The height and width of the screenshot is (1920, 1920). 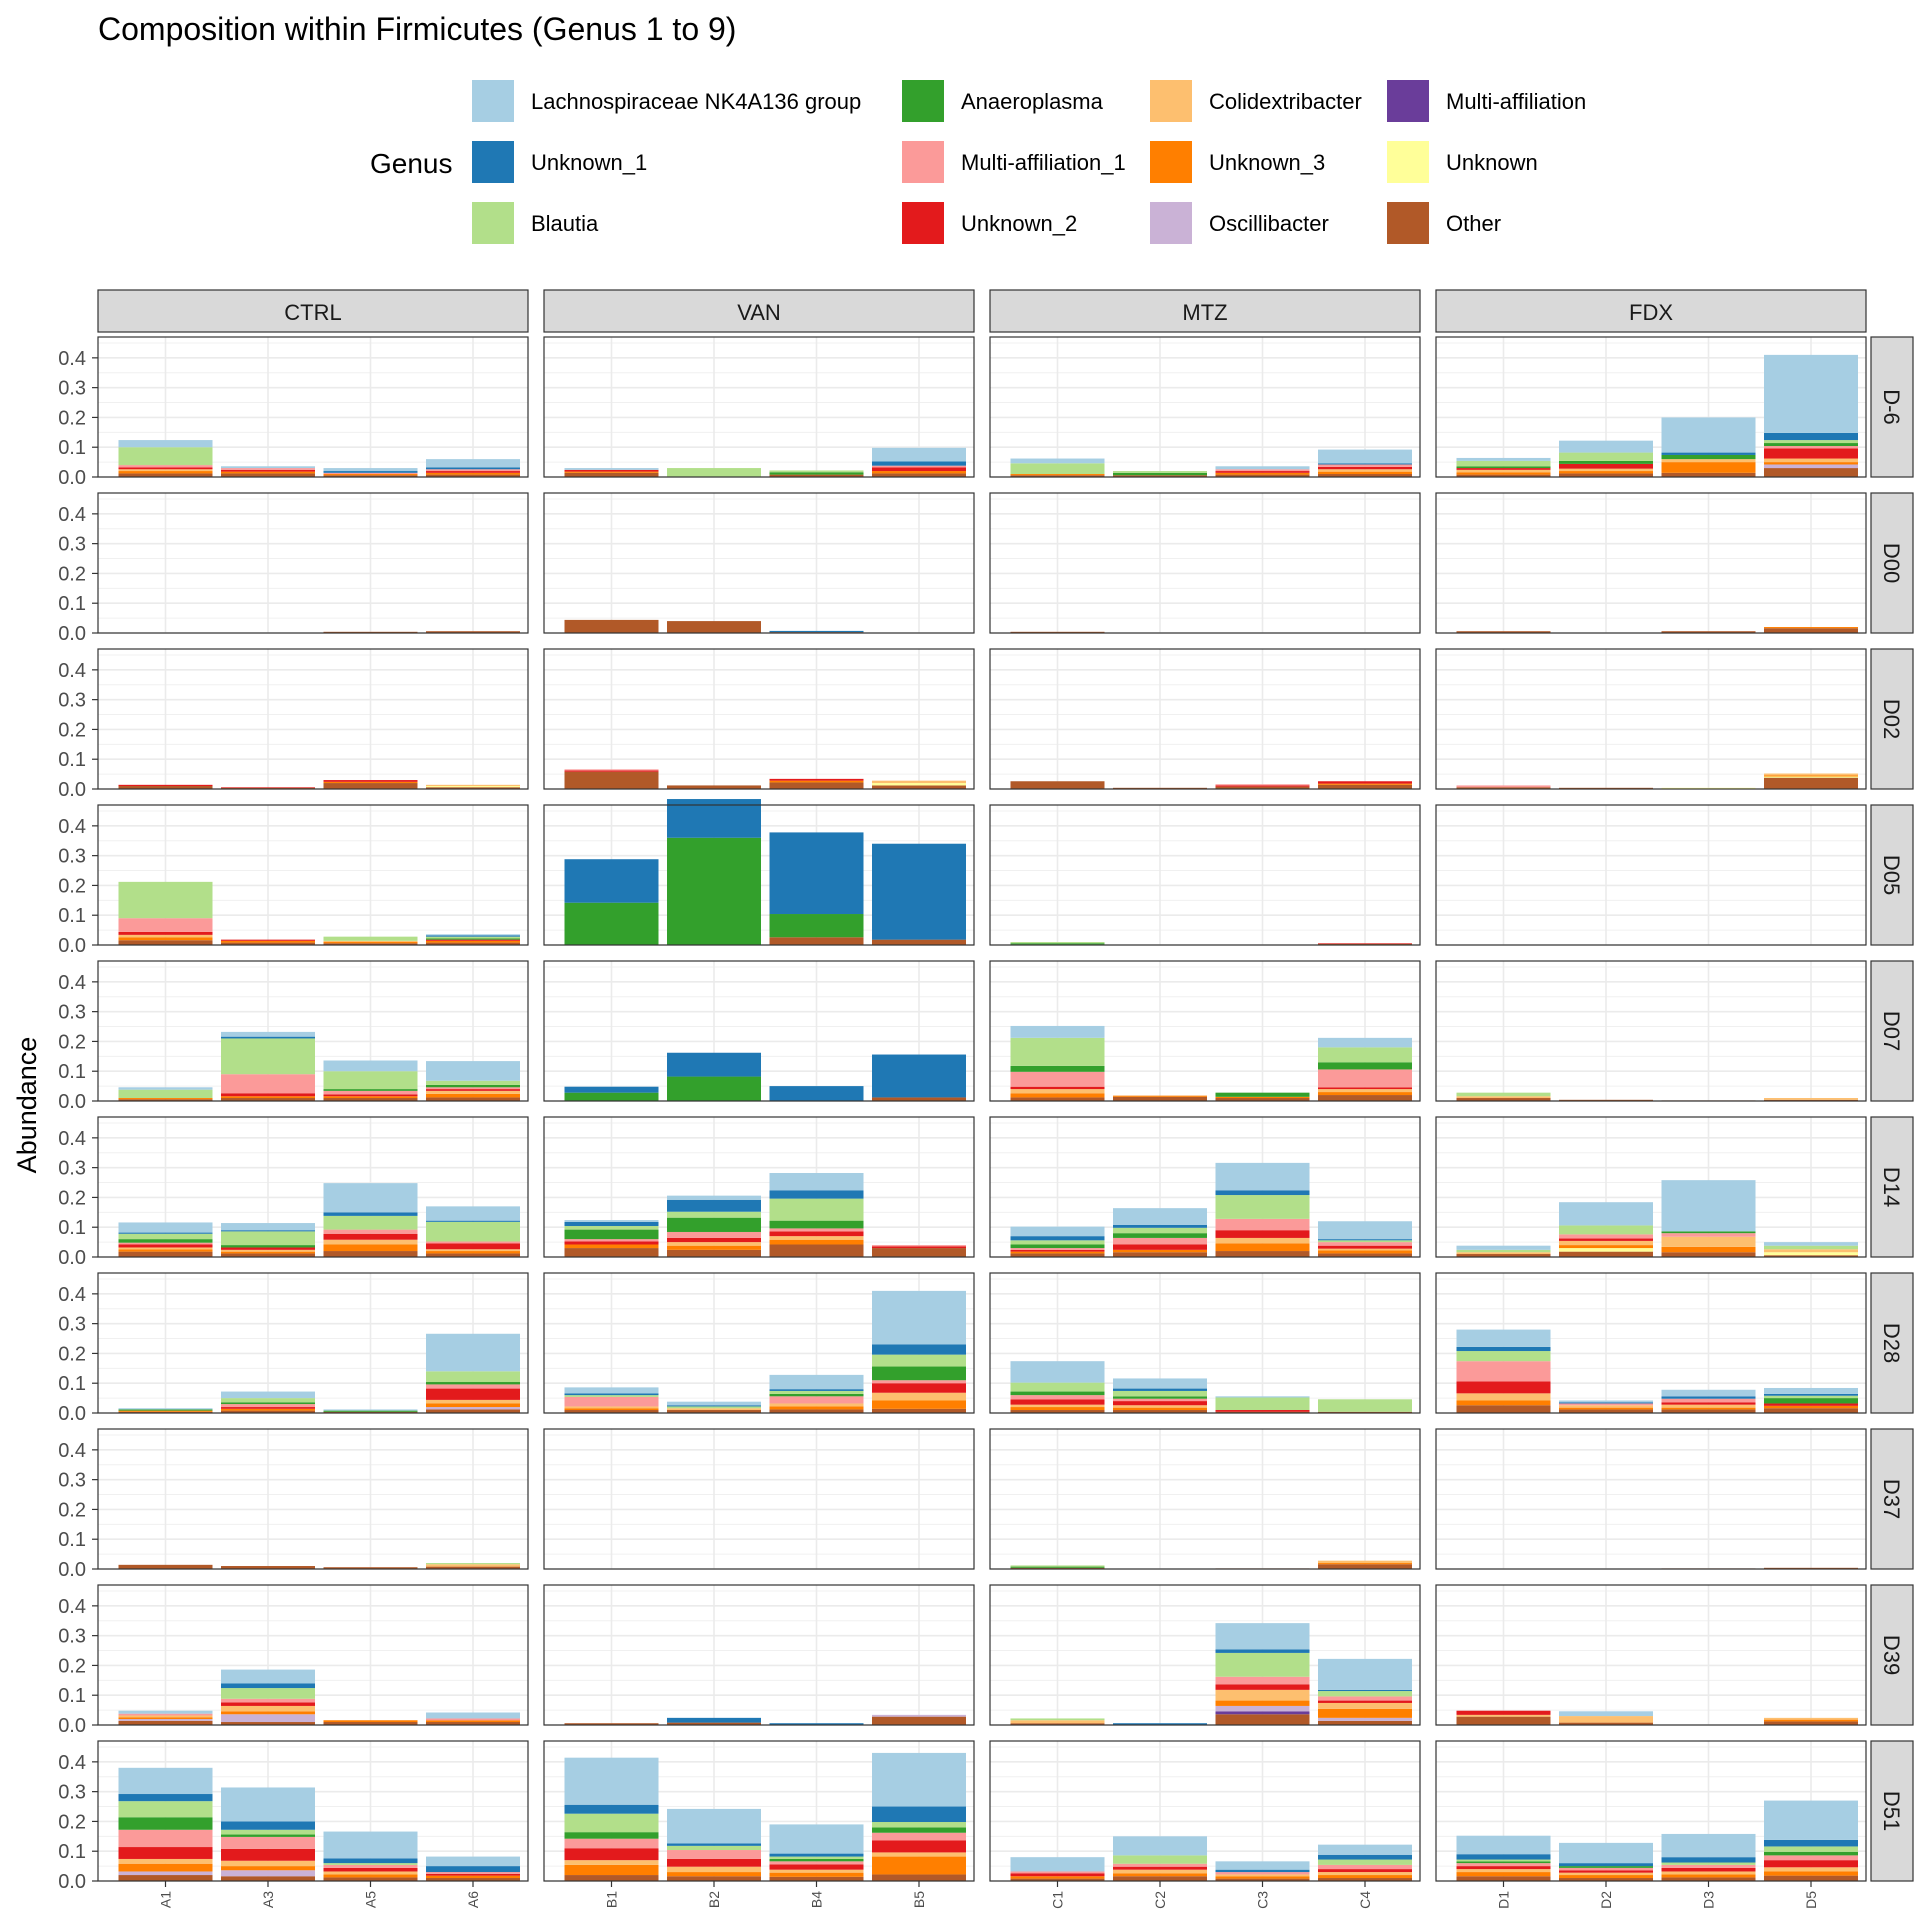 I want to click on bar-segment-a6-d07-lachnospiraceae-nk4a136-group, so click(x=473, y=1071).